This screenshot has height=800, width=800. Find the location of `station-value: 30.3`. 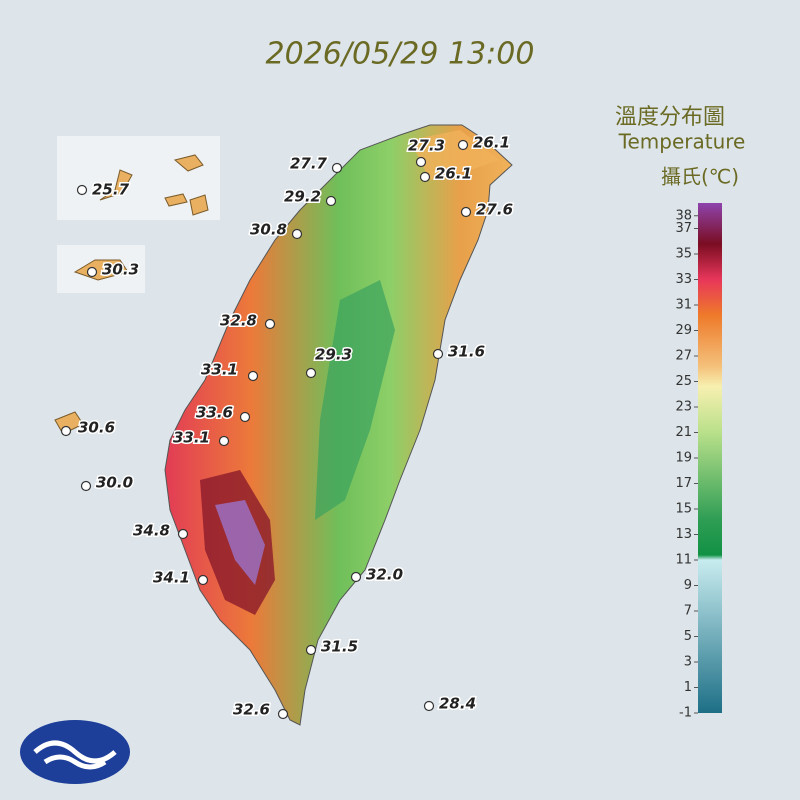

station-value: 30.3 is located at coordinates (120, 270).